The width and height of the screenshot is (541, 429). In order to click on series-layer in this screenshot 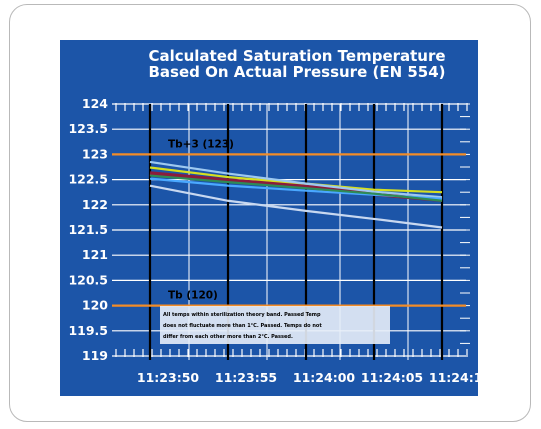, I will do `click(296, 194)`.